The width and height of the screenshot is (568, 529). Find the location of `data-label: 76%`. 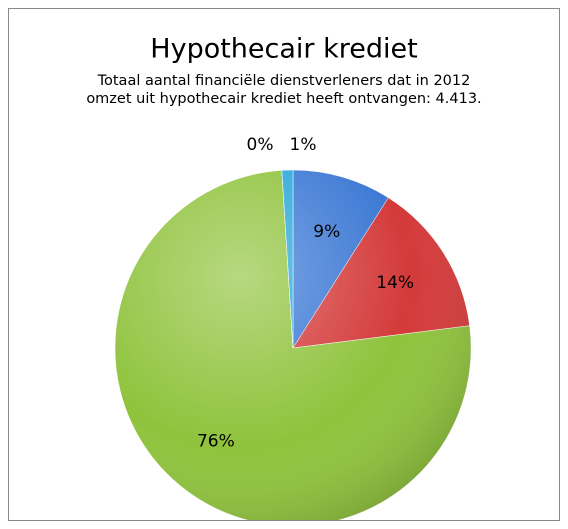

data-label: 76% is located at coordinates (216, 441).